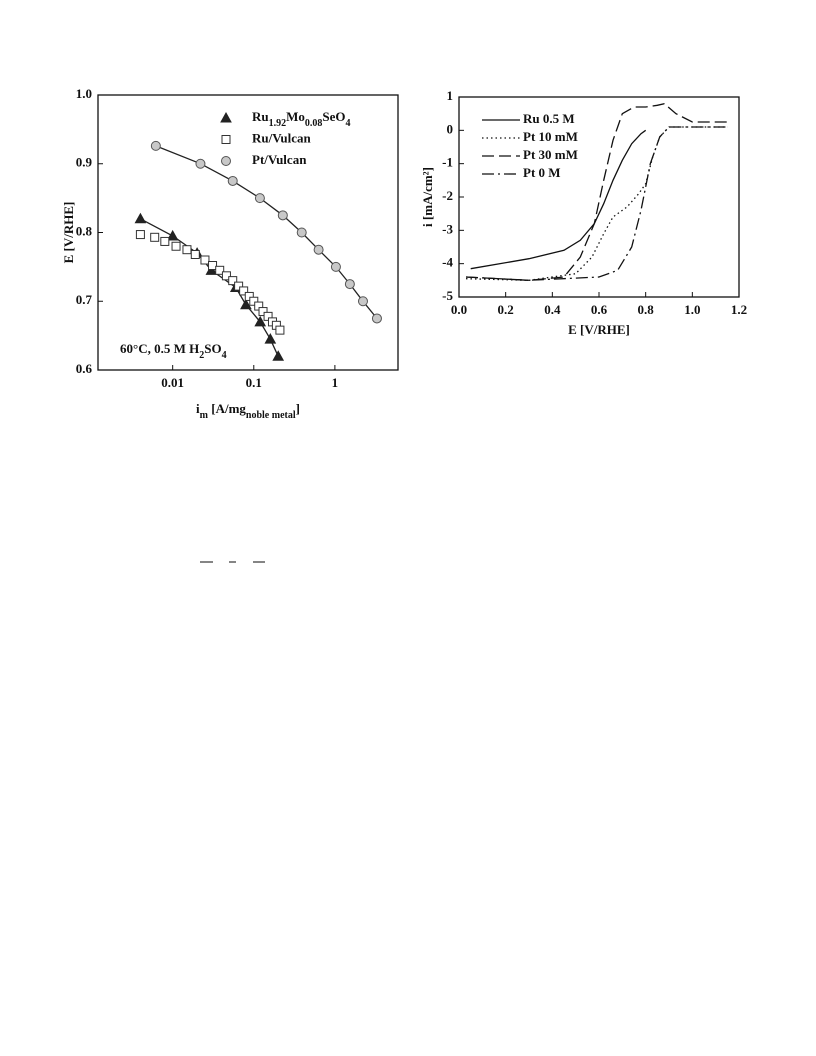  I want to click on x-axis-label: E [V/RHE], so click(599, 329).